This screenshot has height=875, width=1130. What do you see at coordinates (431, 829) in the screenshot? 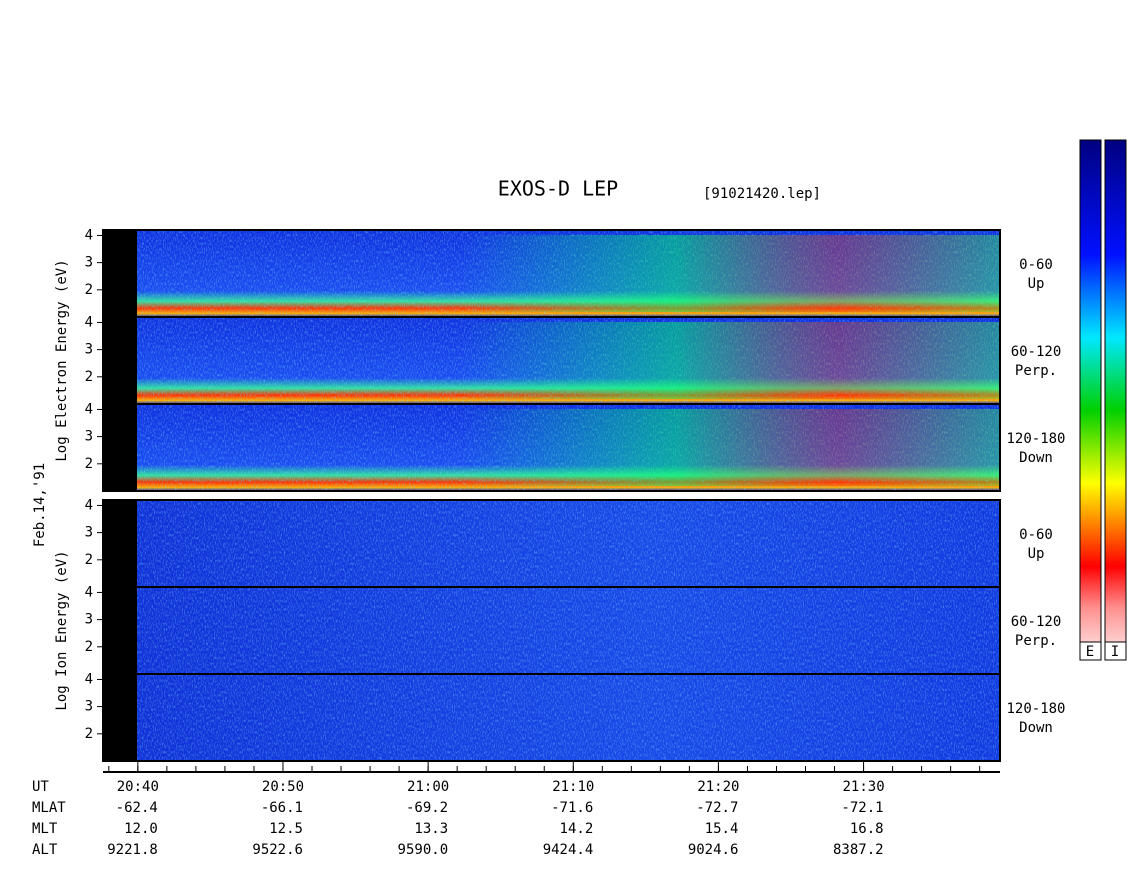
I see `ephemeris-value: 13.3` at bounding box center [431, 829].